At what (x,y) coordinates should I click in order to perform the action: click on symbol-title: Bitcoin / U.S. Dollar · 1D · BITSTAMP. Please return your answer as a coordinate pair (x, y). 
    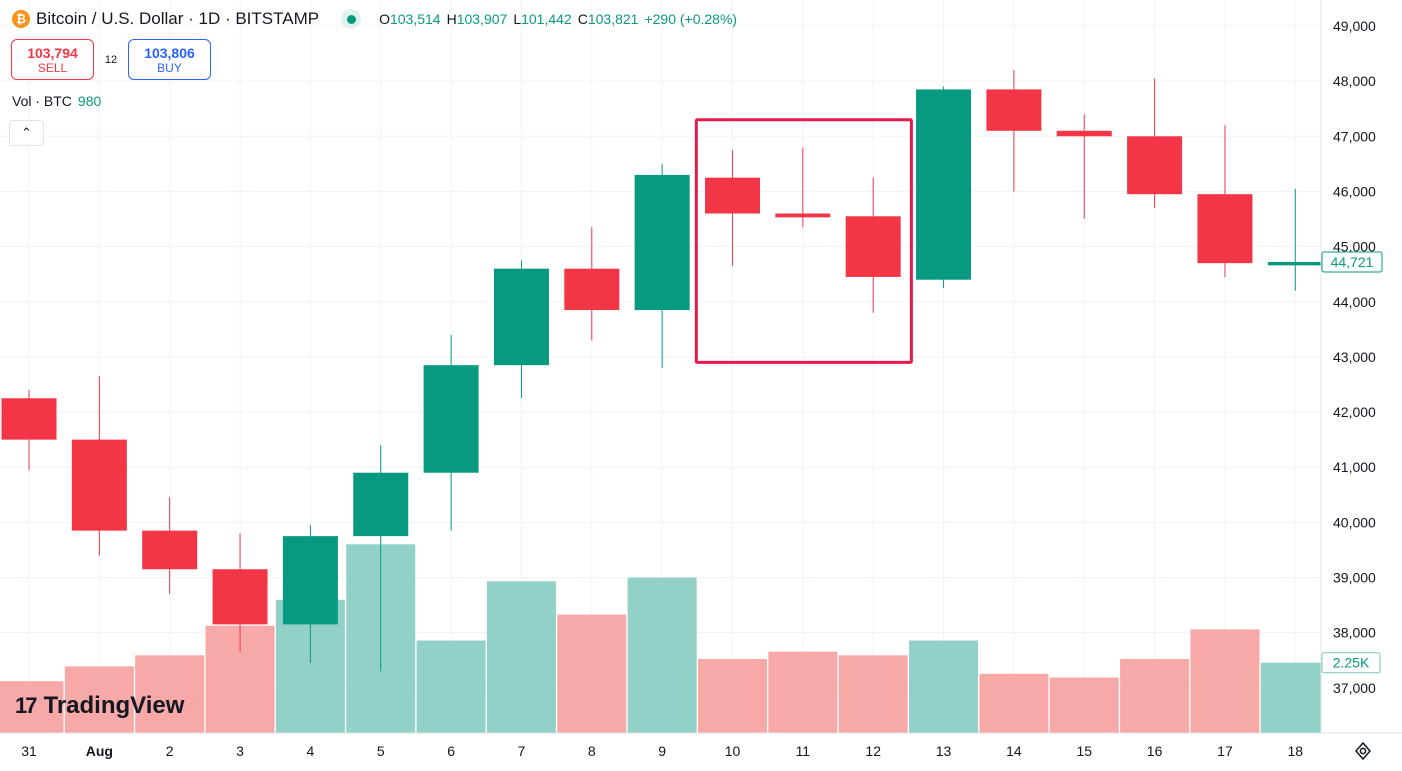
    Looking at the image, I should click on (178, 18).